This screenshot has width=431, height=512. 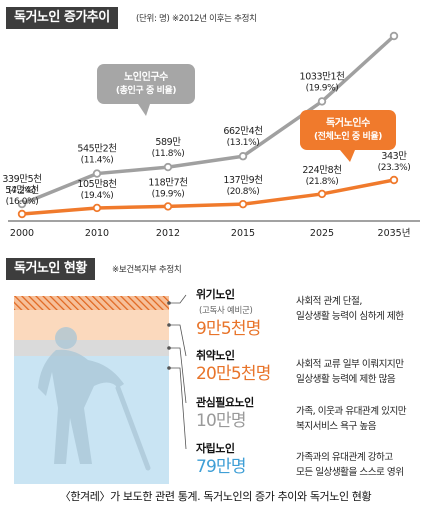 I want to click on level-description: 일상생활 능력에 제한 많음, so click(x=346, y=379).